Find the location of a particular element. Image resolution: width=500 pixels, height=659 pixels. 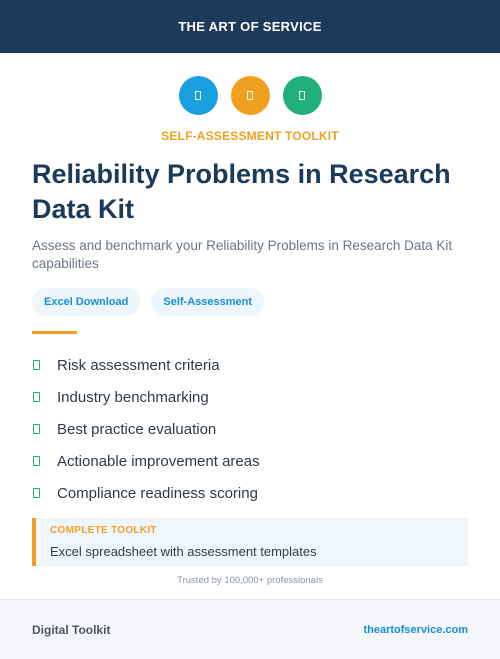

feature-item: Compliance readiness scoring is located at coordinates (252, 493).